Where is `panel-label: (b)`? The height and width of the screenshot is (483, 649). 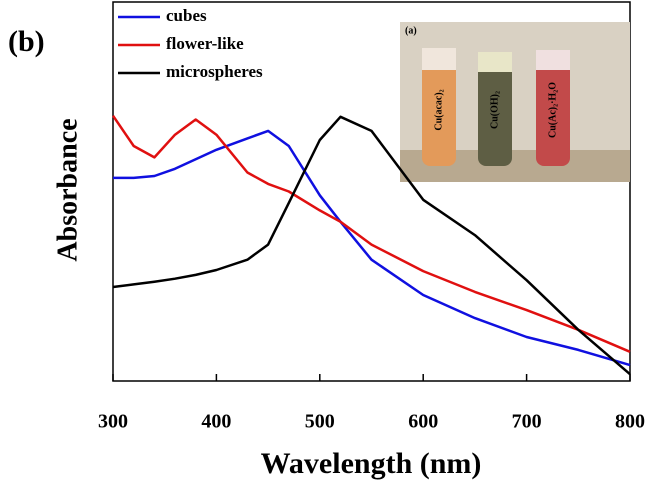 panel-label: (b) is located at coordinates (26, 41).